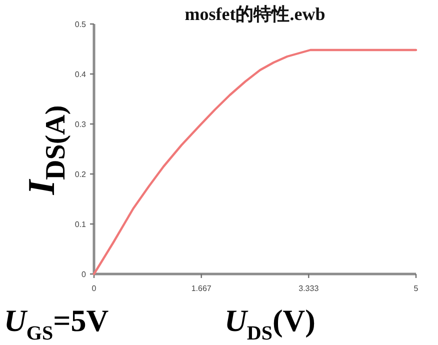  Describe the element at coordinates (94, 288) in the screenshot. I see `xtick-label: 0` at that location.